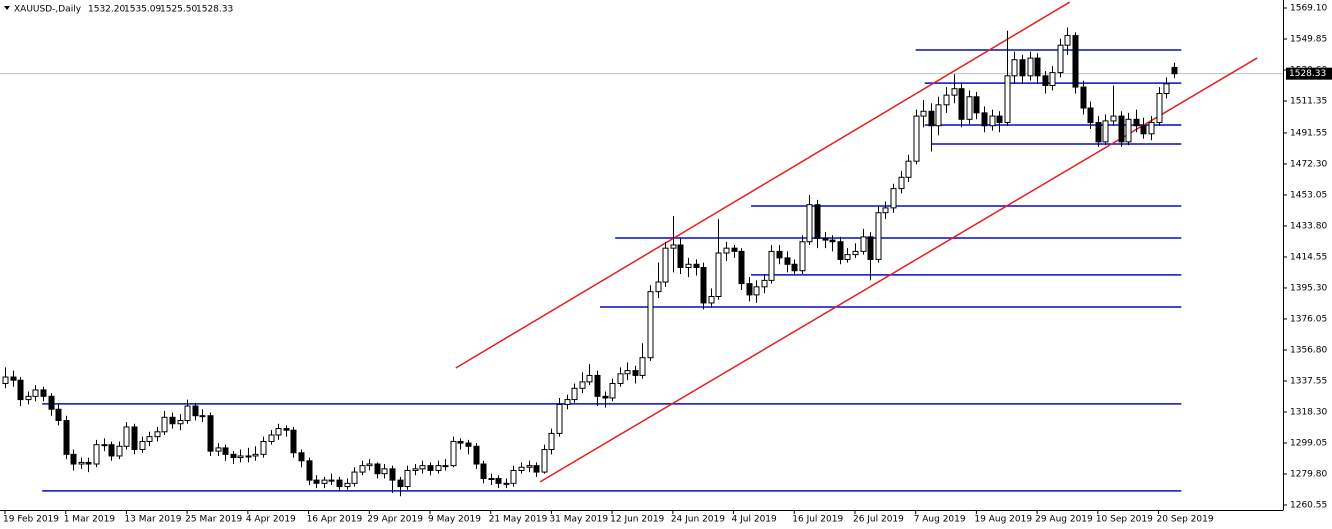 This screenshot has width=1332, height=529. What do you see at coordinates (106, 10) in the screenshot?
I see `header-open: 1532.20` at bounding box center [106, 10].